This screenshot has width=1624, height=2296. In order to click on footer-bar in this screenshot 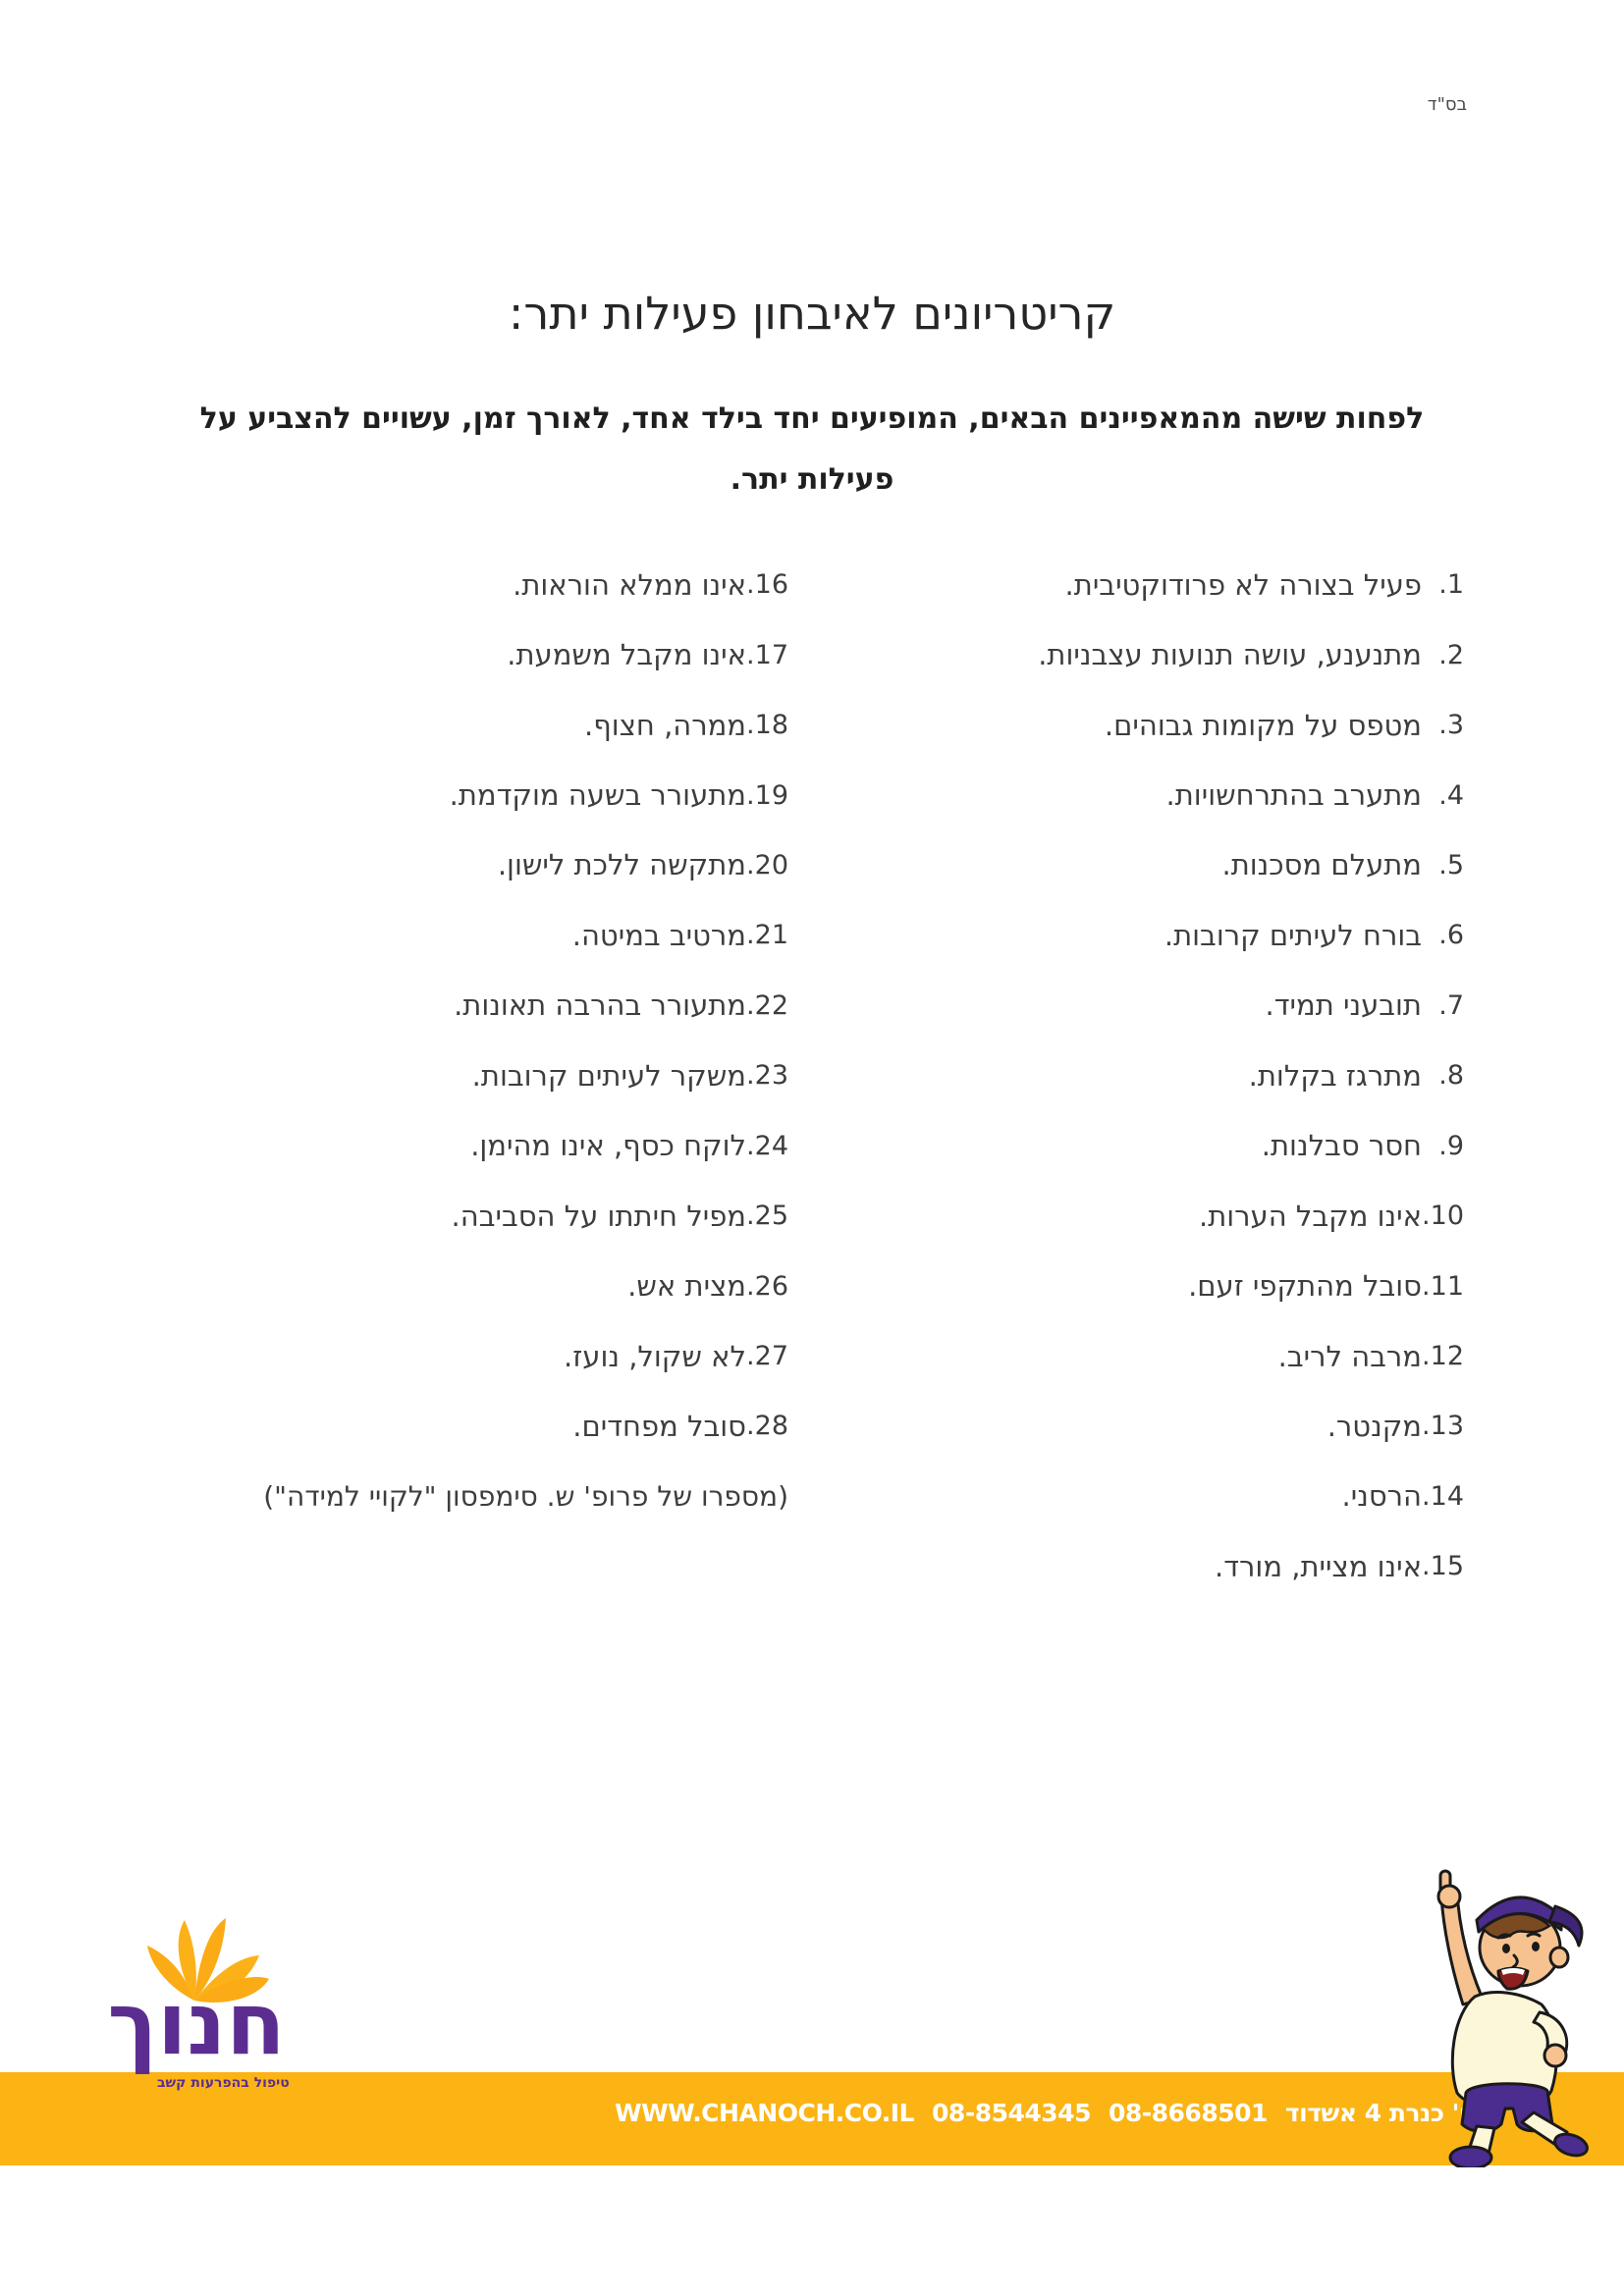, I will do `click(812, 2118)`.